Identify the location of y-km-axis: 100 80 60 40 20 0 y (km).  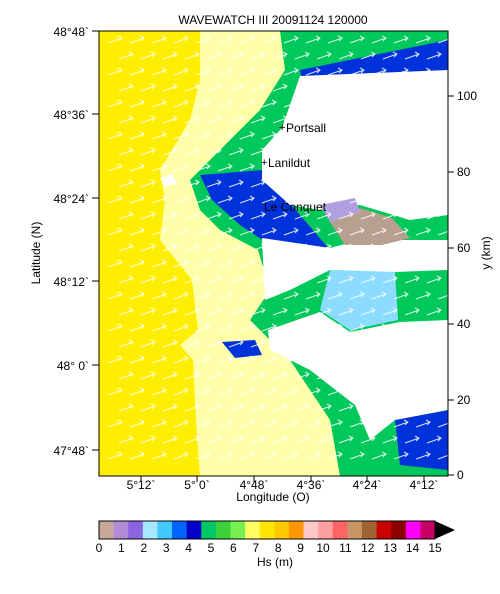
(470, 285).